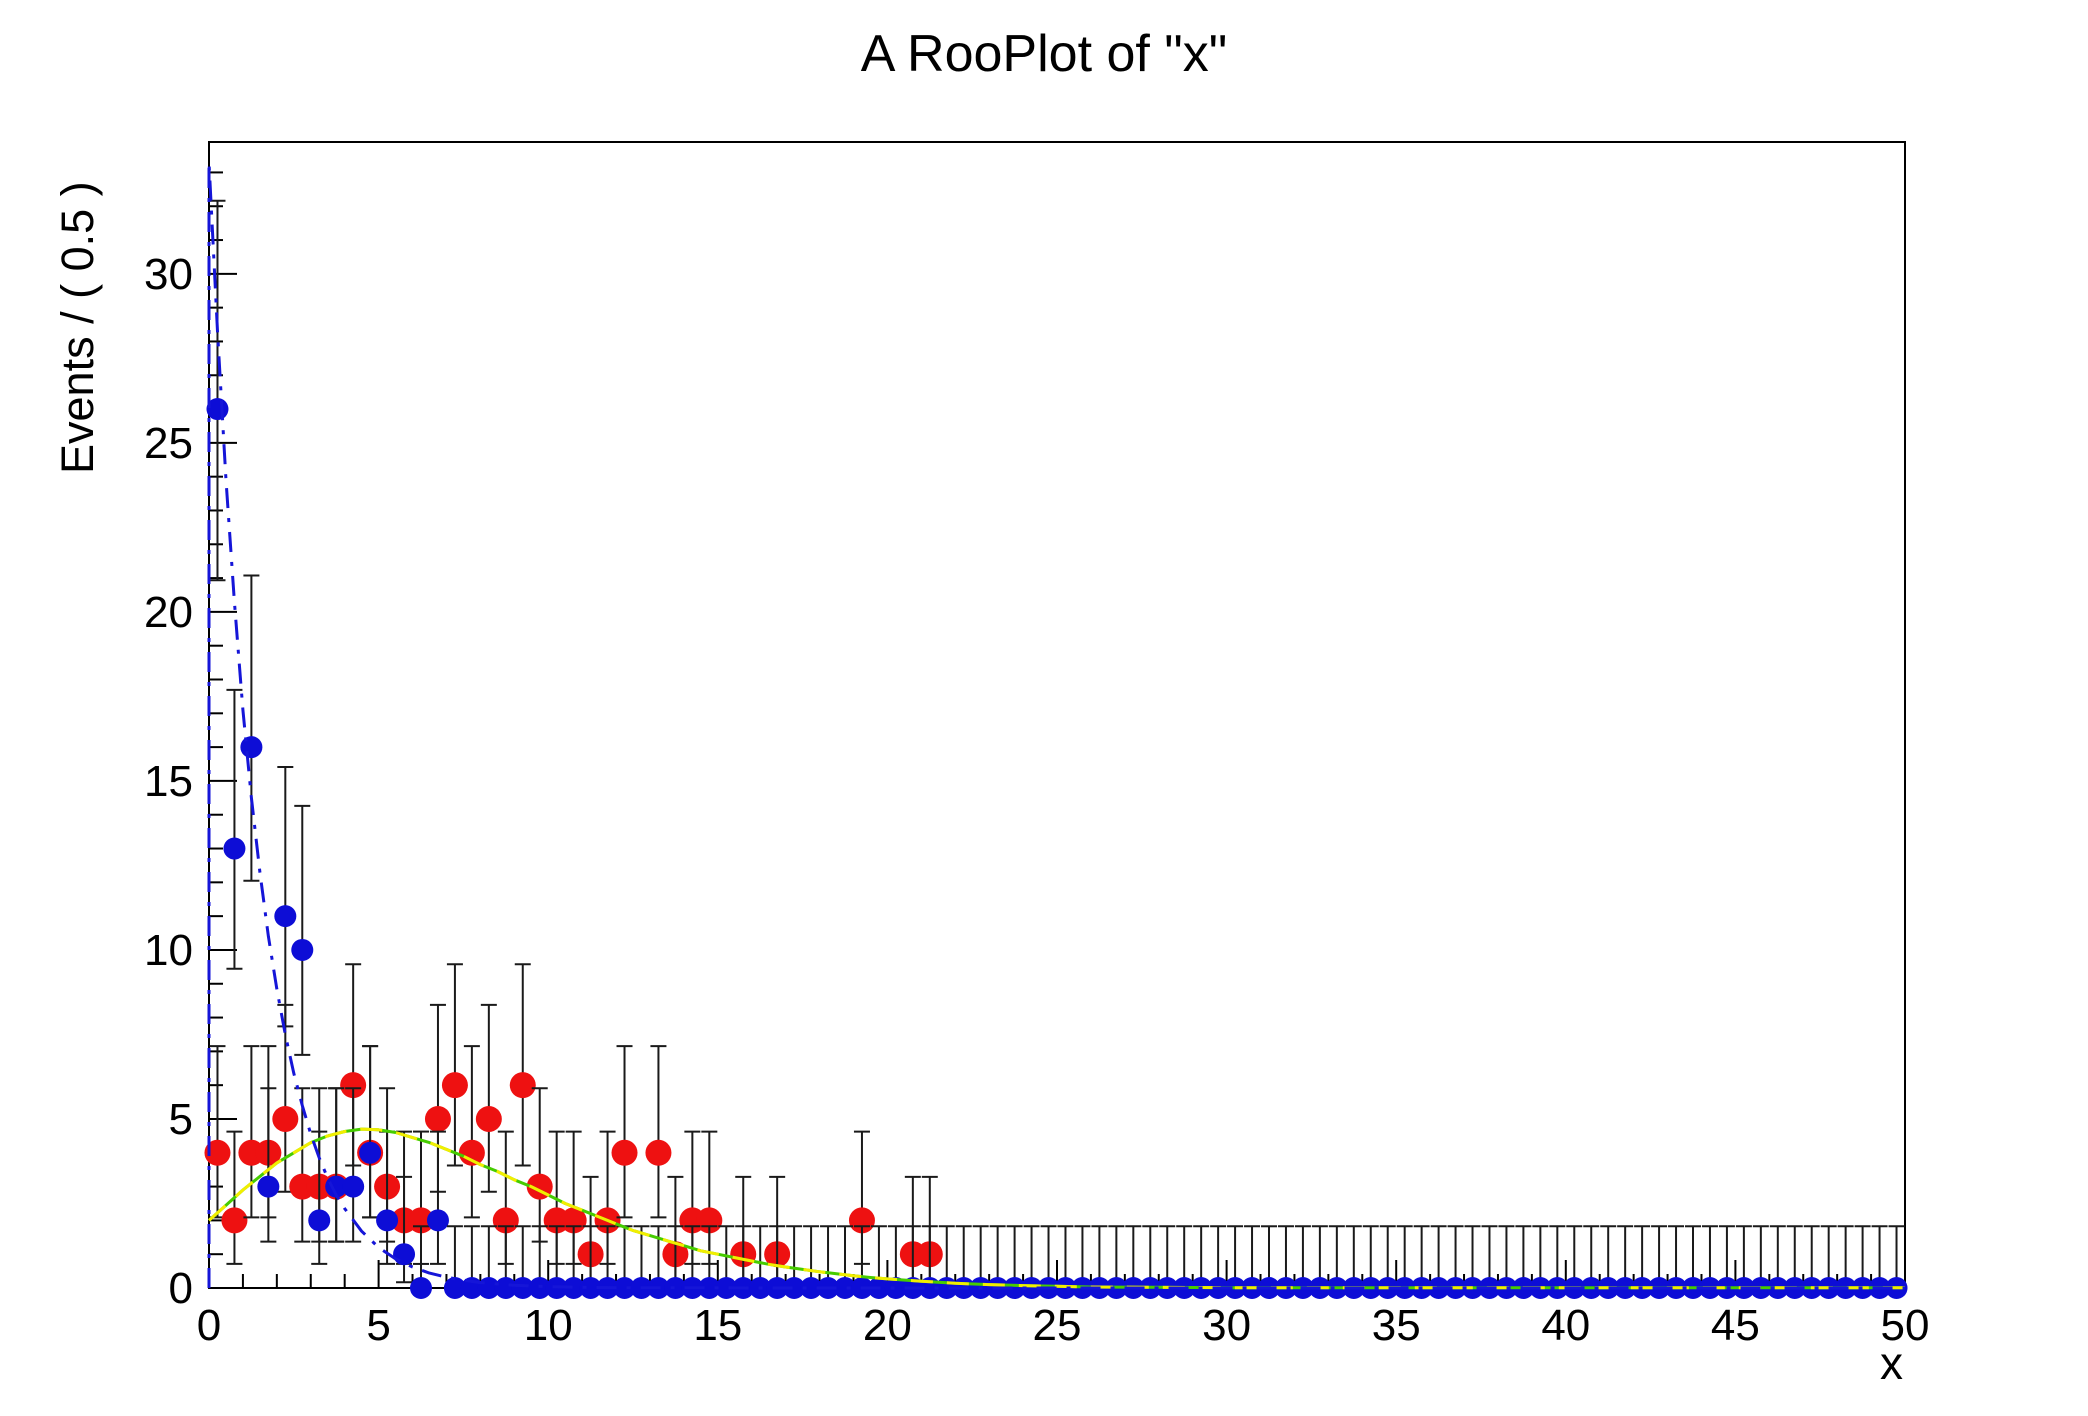 The width and height of the screenshot is (2088, 1416). I want to click on svg-text: 35, so click(1396, 1325).